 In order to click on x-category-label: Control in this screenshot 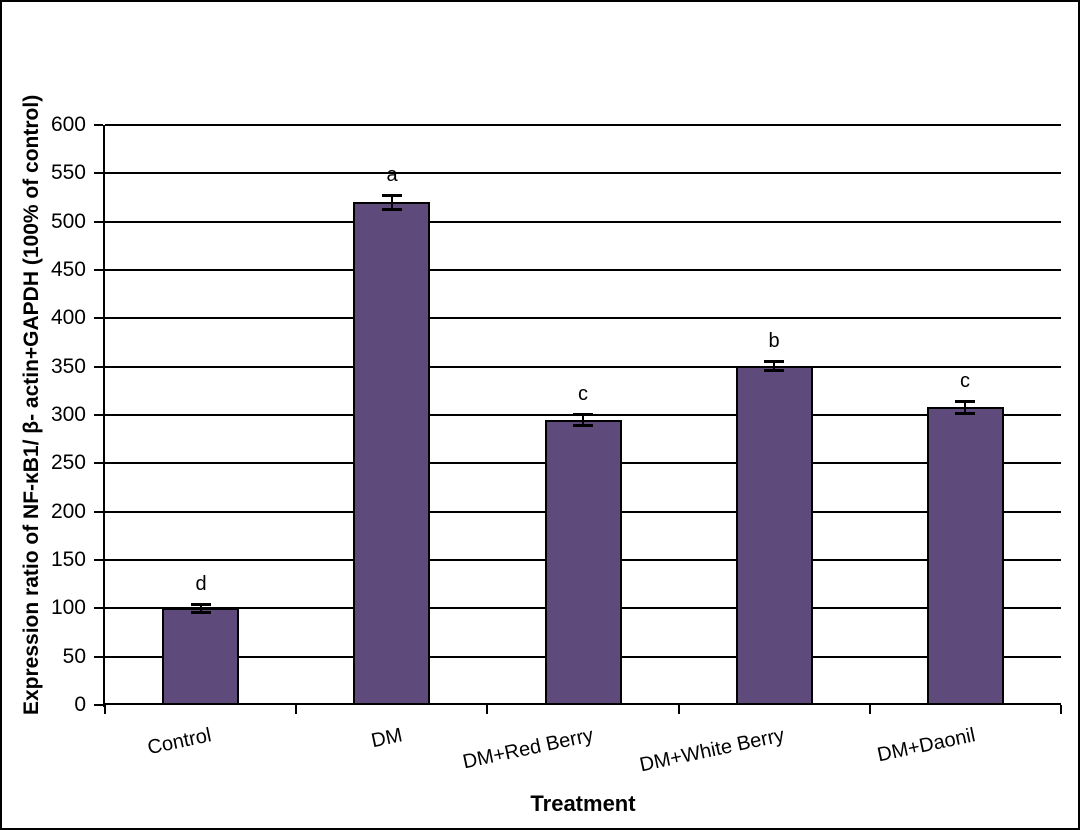, I will do `click(179, 742)`.